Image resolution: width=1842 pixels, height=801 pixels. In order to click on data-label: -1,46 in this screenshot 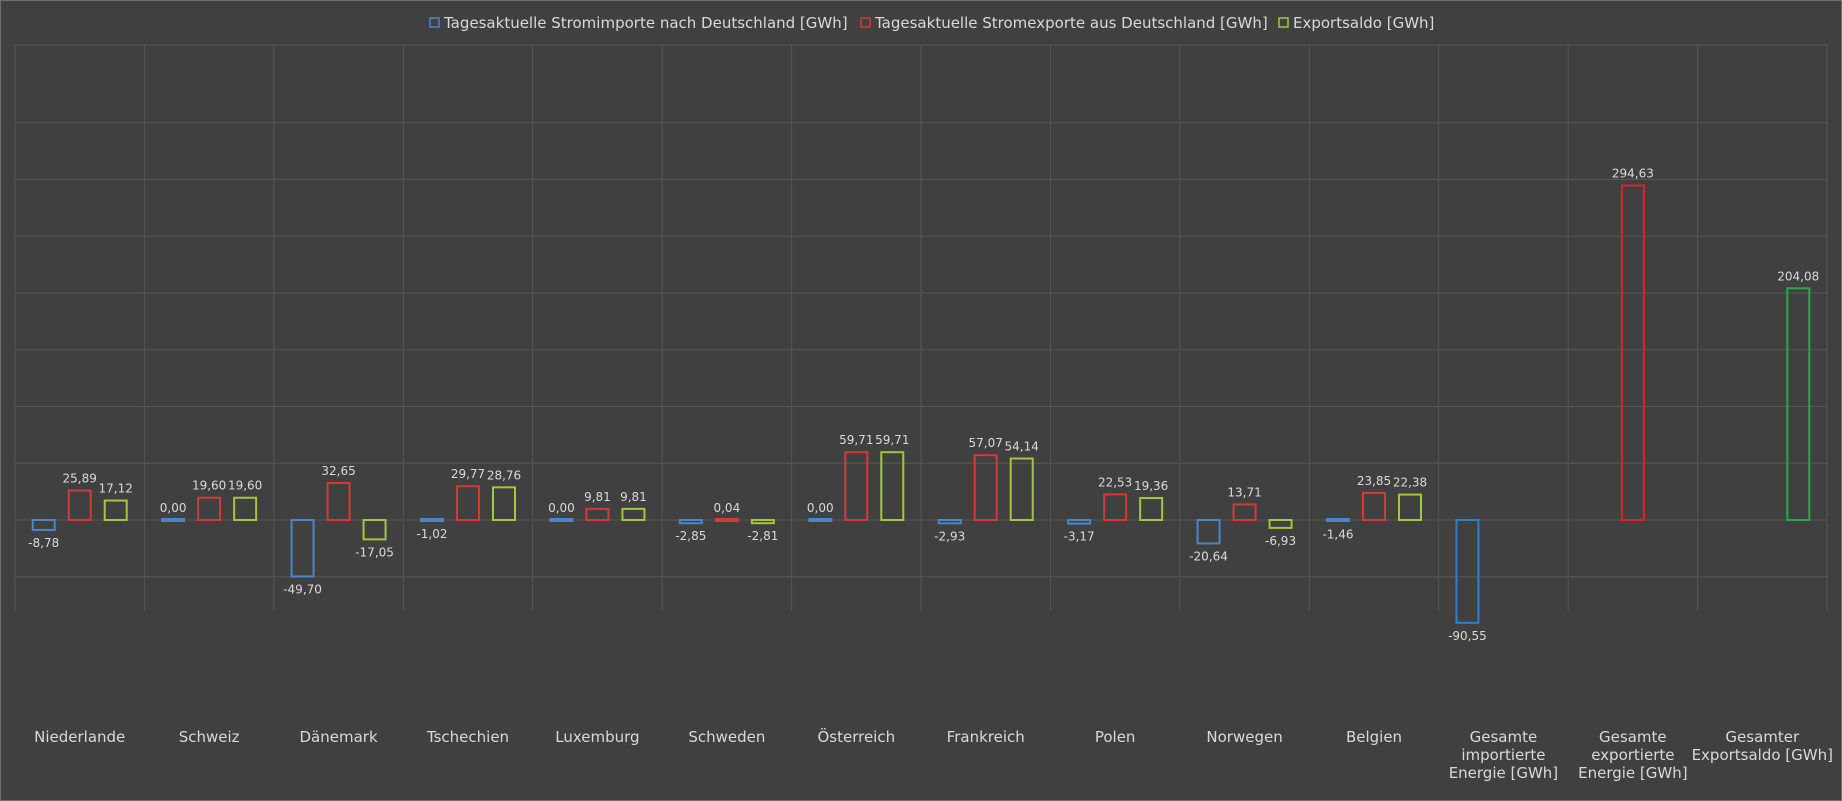, I will do `click(1337, 535)`.